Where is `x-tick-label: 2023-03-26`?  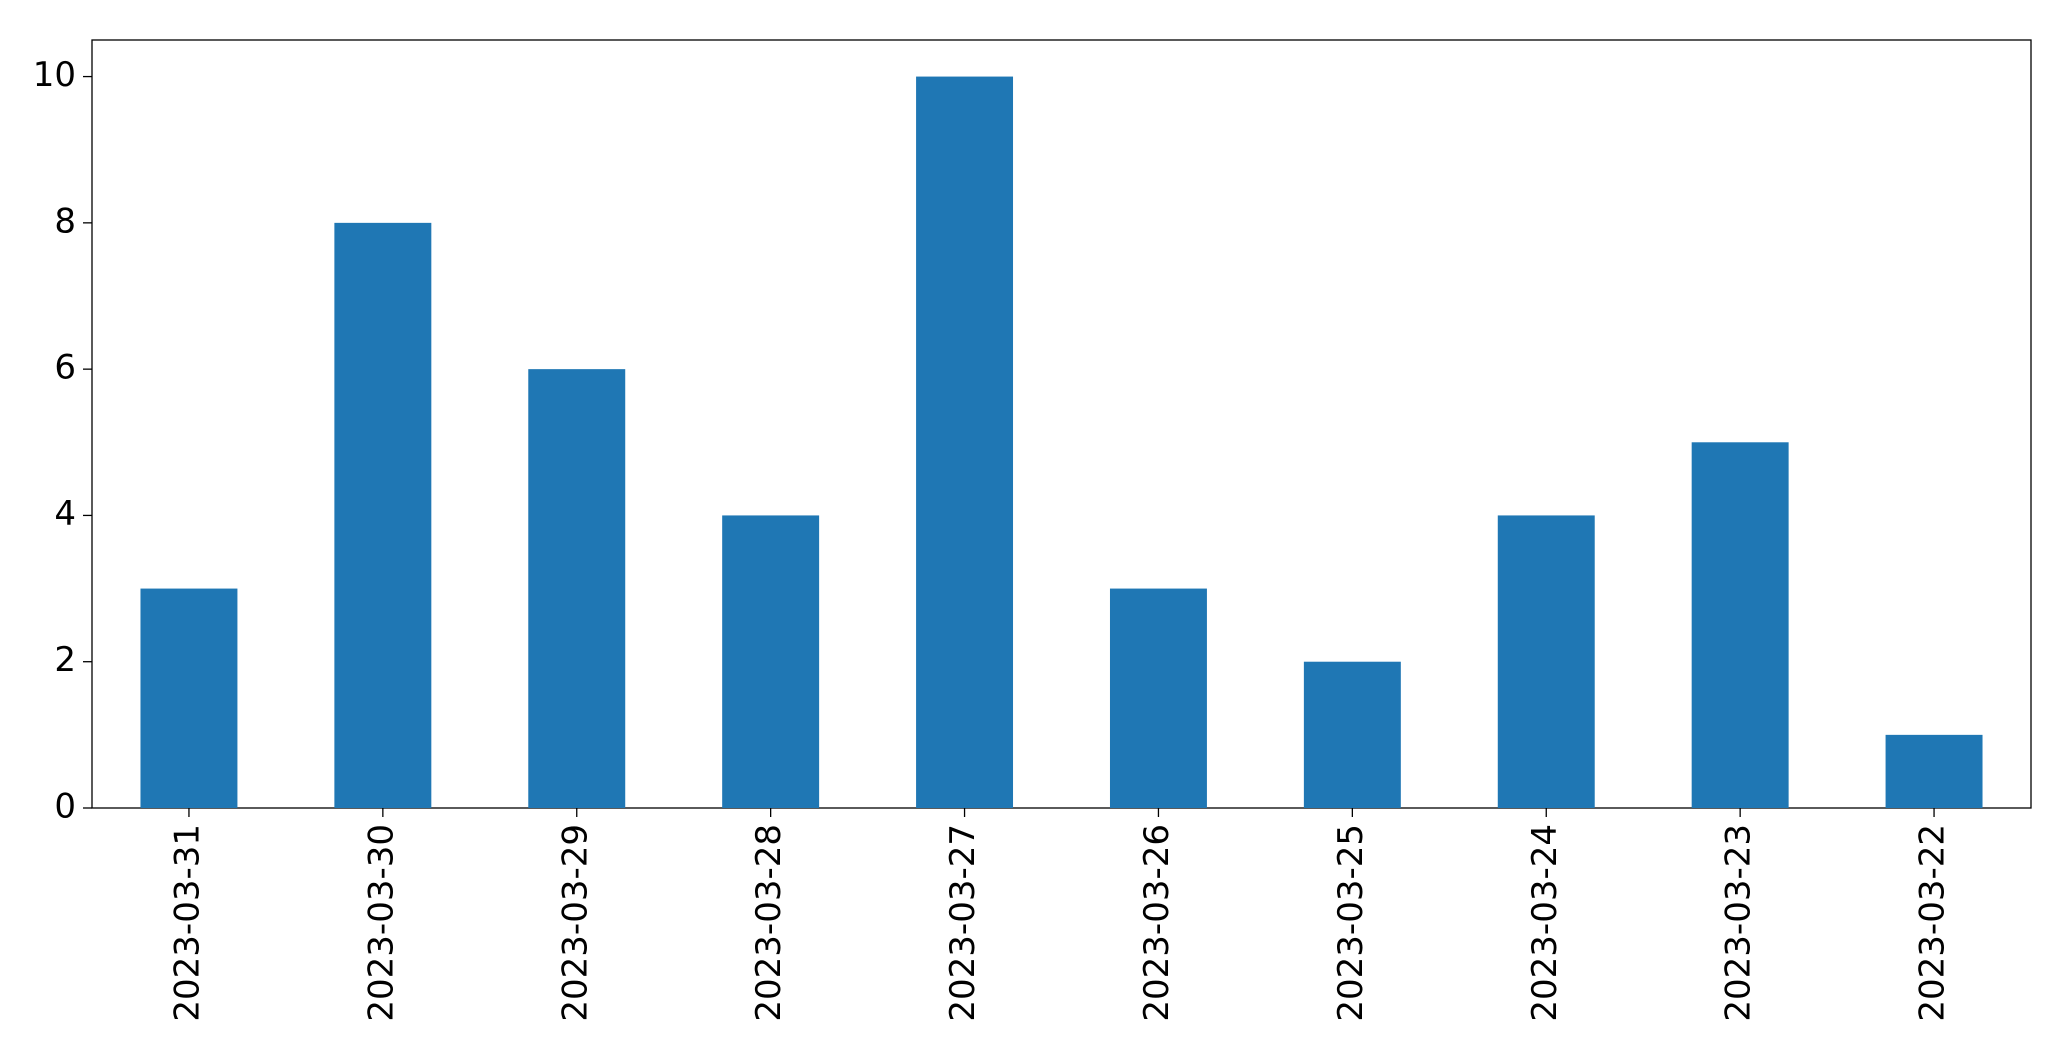 x-tick-label: 2023-03-26 is located at coordinates (1157, 923).